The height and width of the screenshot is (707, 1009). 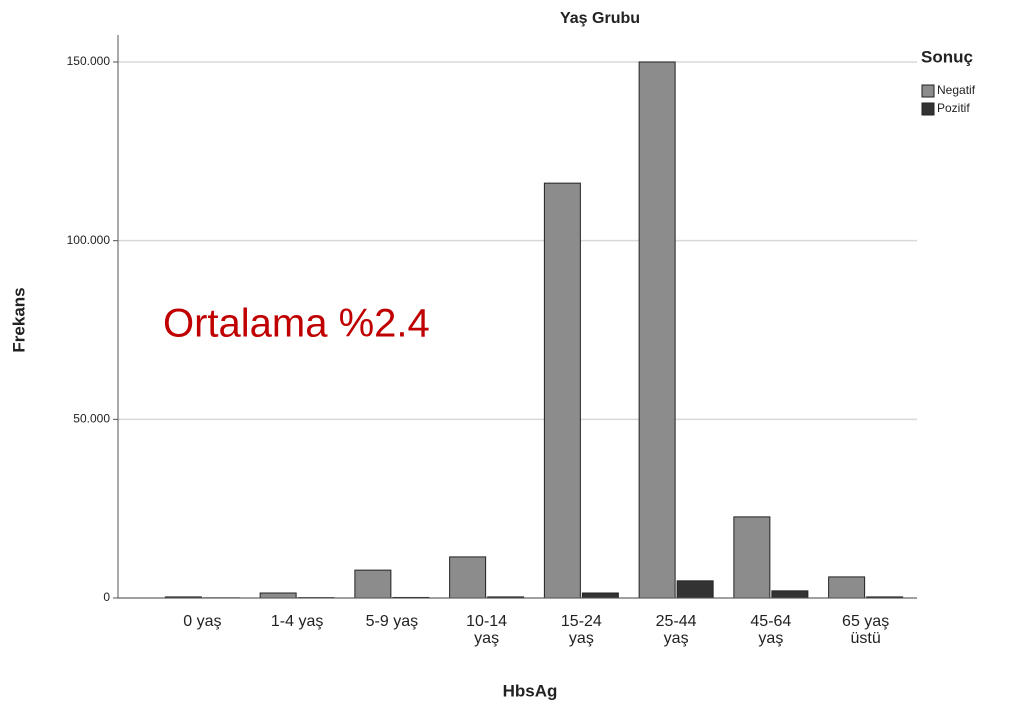 What do you see at coordinates (487, 630) in the screenshot?
I see `x-tick-label: 10-14 yaş` at bounding box center [487, 630].